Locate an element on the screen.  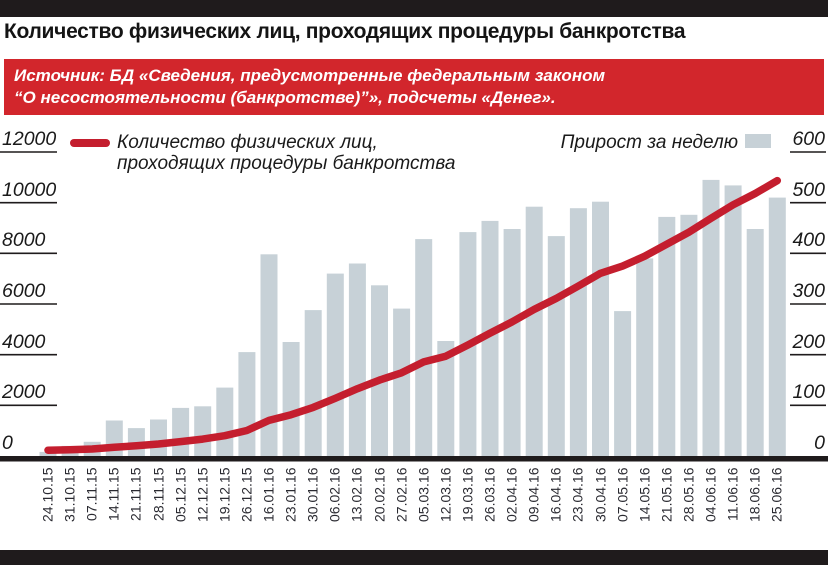
x-axis-date-label: 07.11.15 is located at coordinates (91, 494).